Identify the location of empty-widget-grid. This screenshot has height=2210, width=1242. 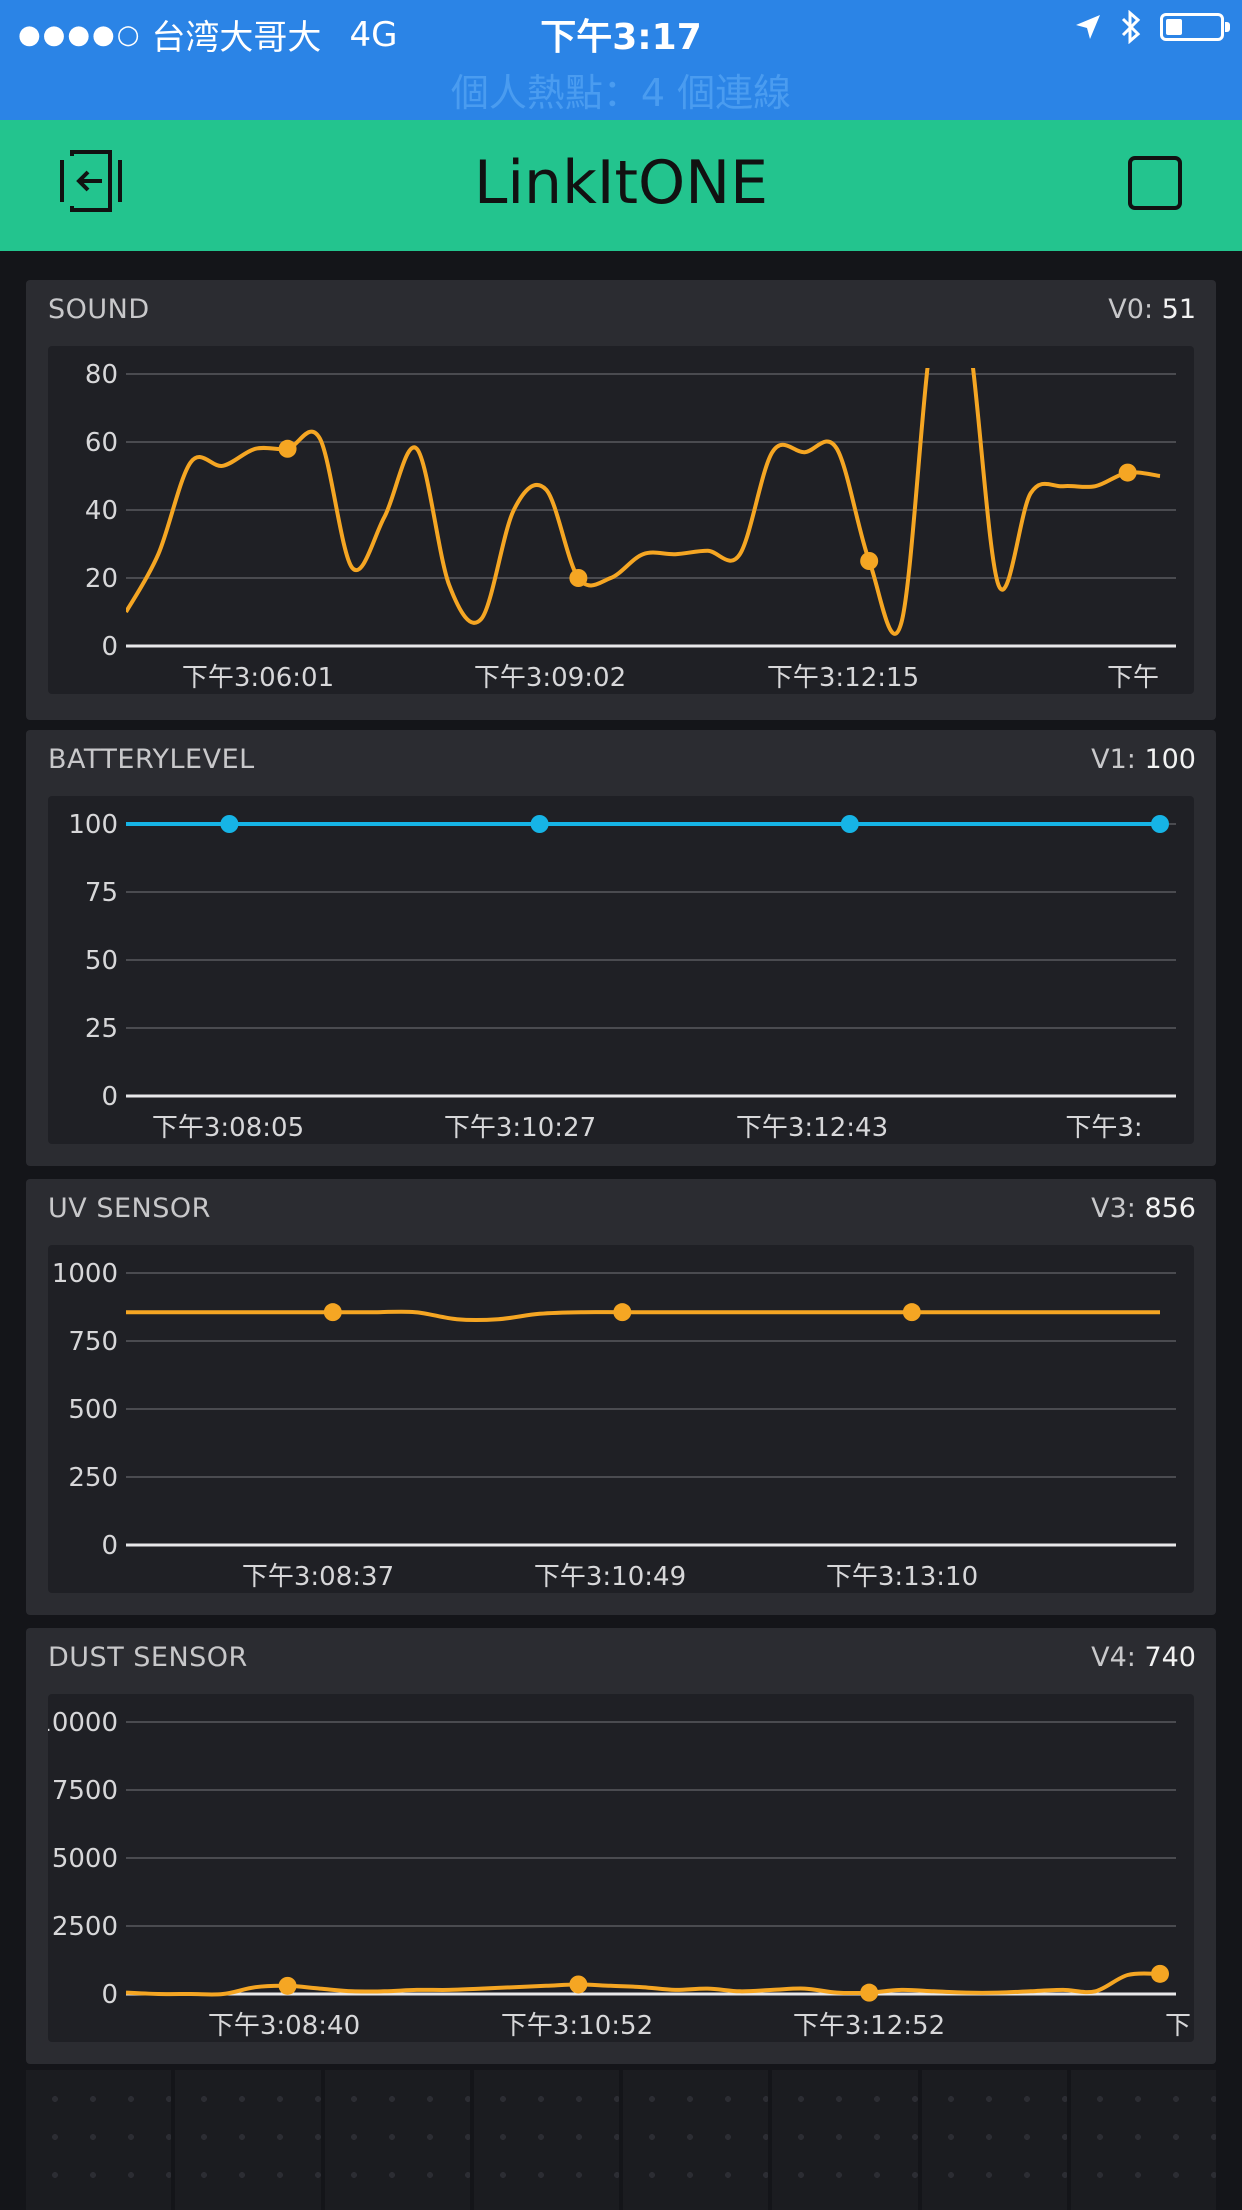
(621, 2140).